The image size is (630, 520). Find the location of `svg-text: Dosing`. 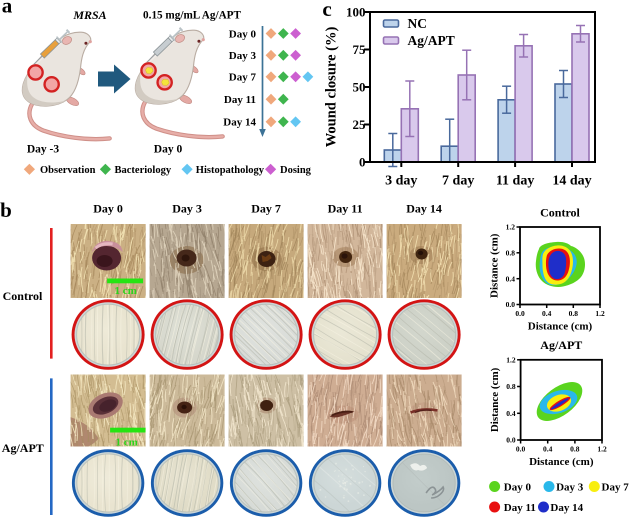

svg-text: Dosing is located at coordinates (296, 170).